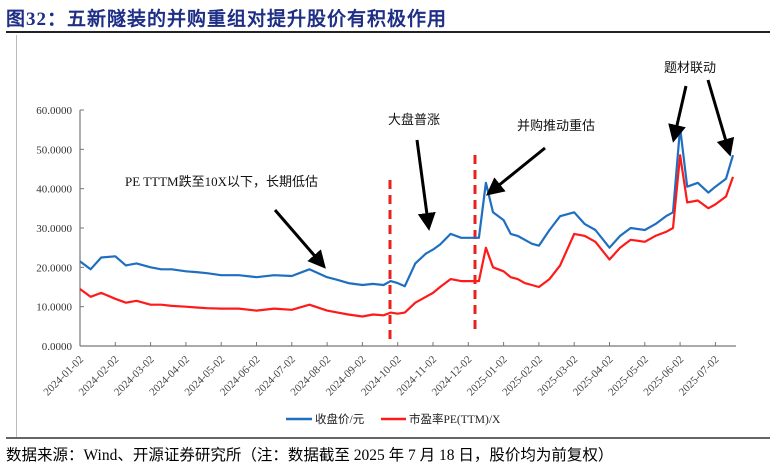  I want to click on y-tick-label: 40.0000, so click(54, 190).